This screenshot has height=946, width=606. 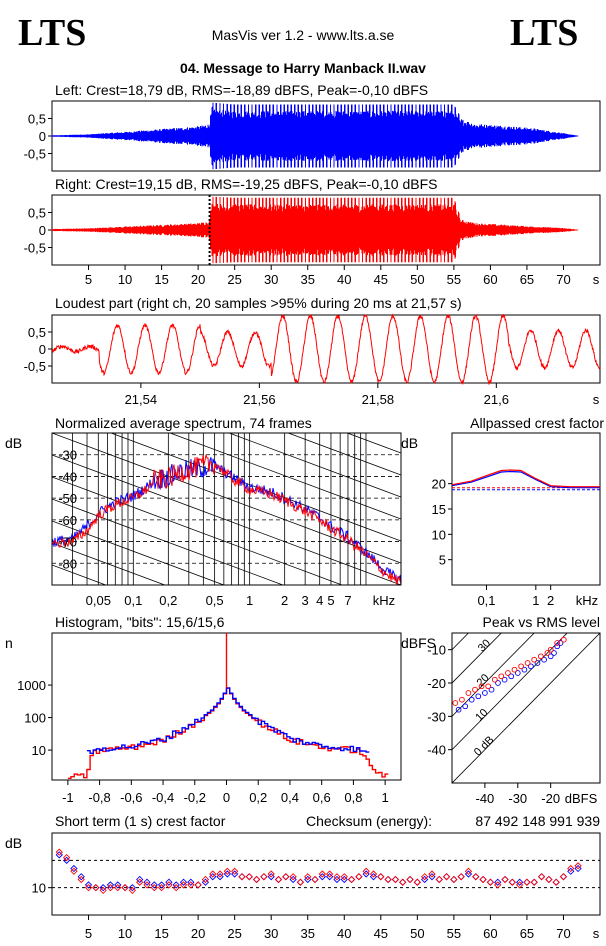 I want to click on crest-xtick-label: 1, so click(x=535, y=600).